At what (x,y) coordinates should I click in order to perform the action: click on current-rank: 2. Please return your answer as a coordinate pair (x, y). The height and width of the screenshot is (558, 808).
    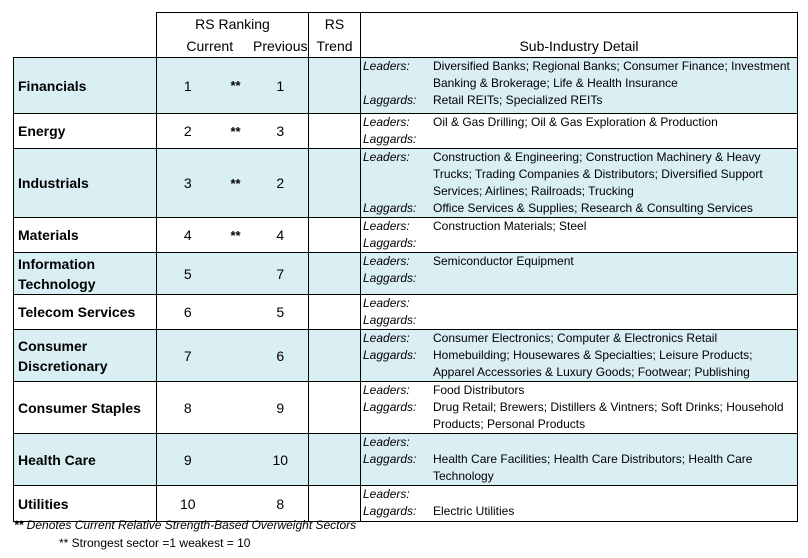
    Looking at the image, I should click on (187, 131).